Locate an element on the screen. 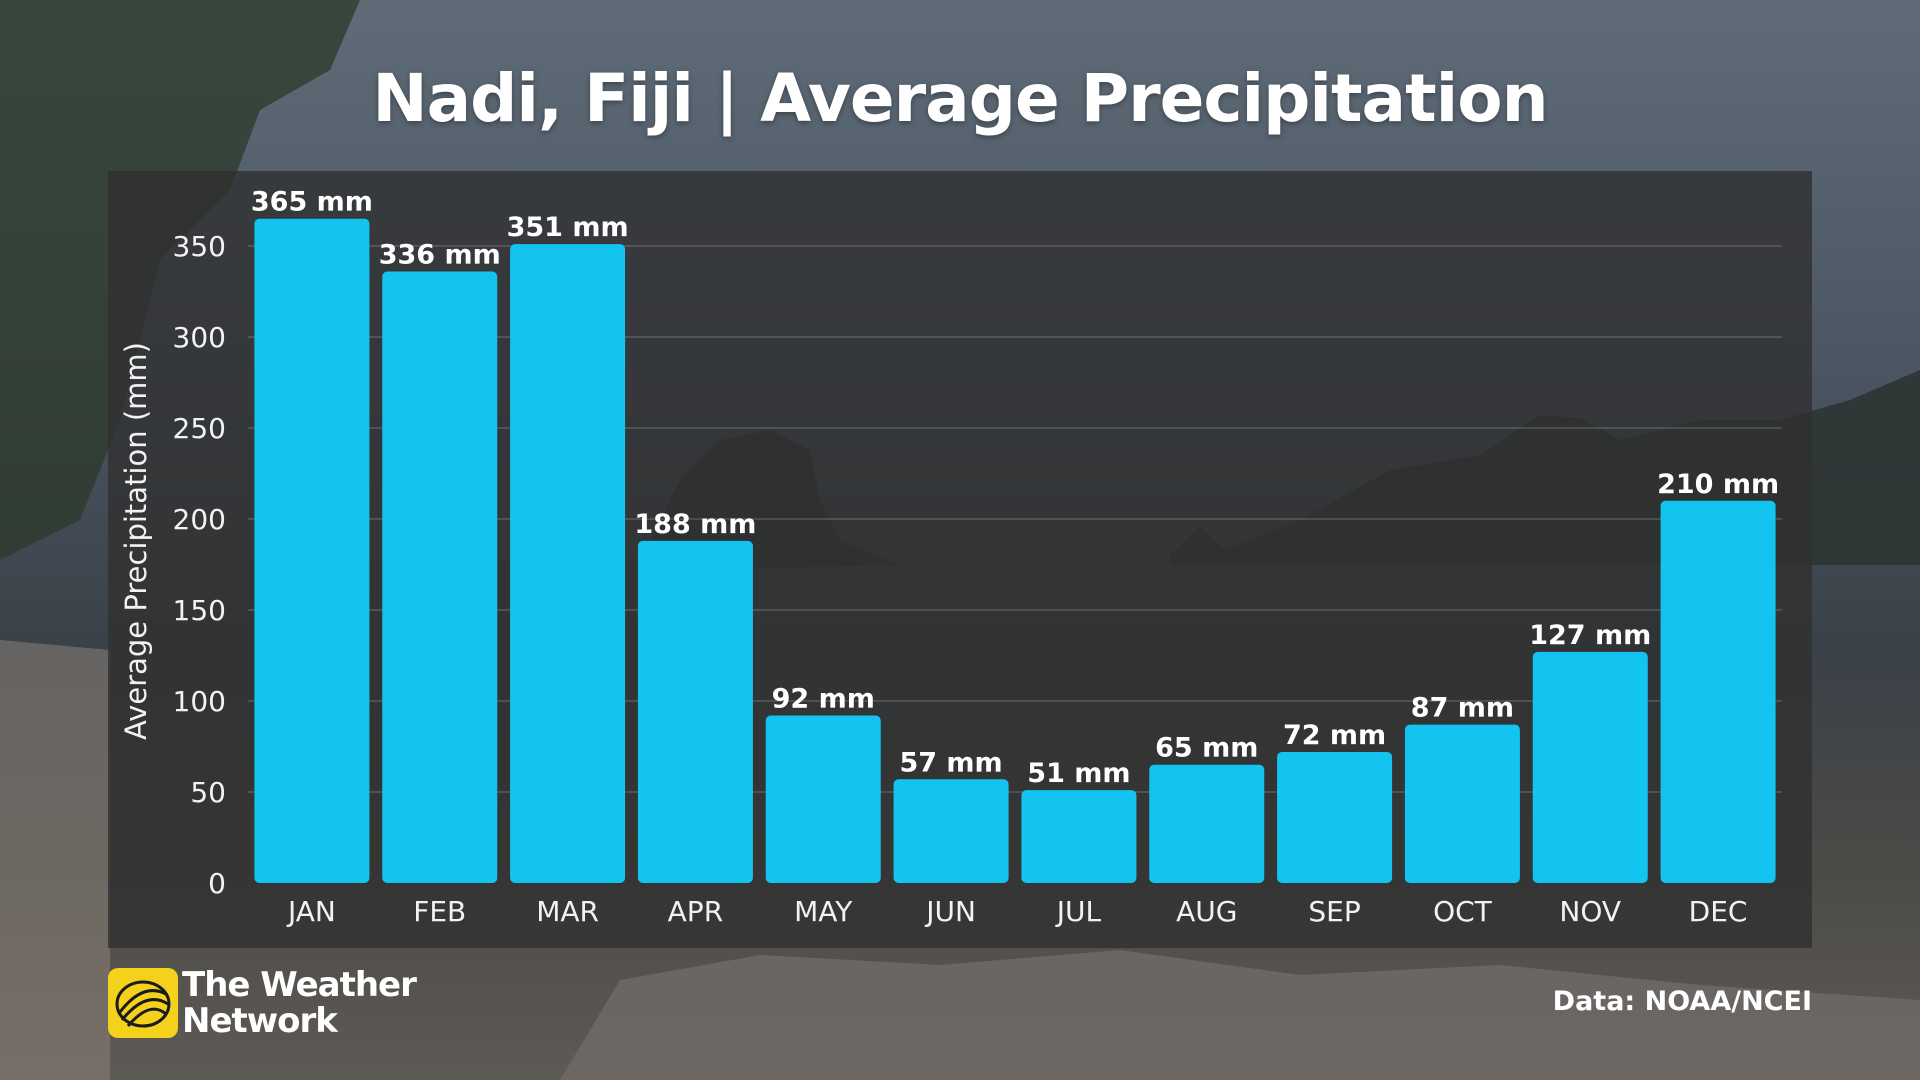 This screenshot has height=1080, width=1920. chart-title: Nadi, Fiji | Average Precipitation is located at coordinates (960, 98).